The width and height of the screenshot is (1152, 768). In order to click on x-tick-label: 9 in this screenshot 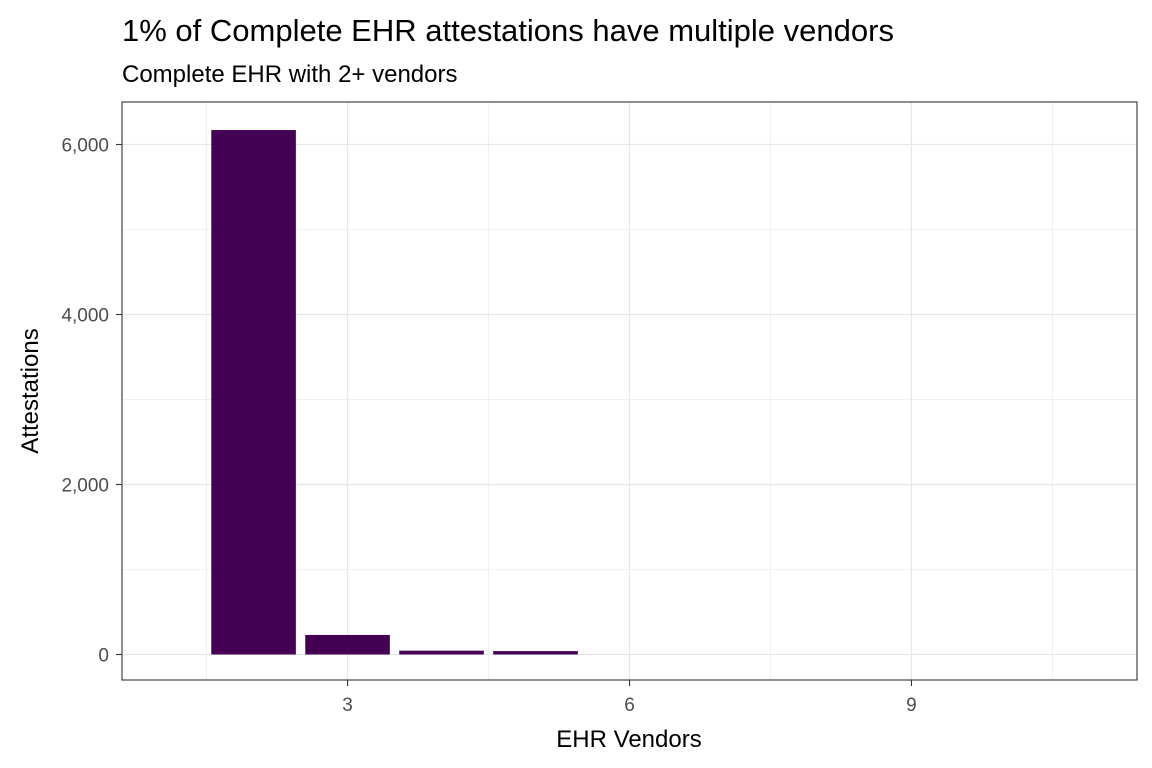, I will do `click(911, 705)`.